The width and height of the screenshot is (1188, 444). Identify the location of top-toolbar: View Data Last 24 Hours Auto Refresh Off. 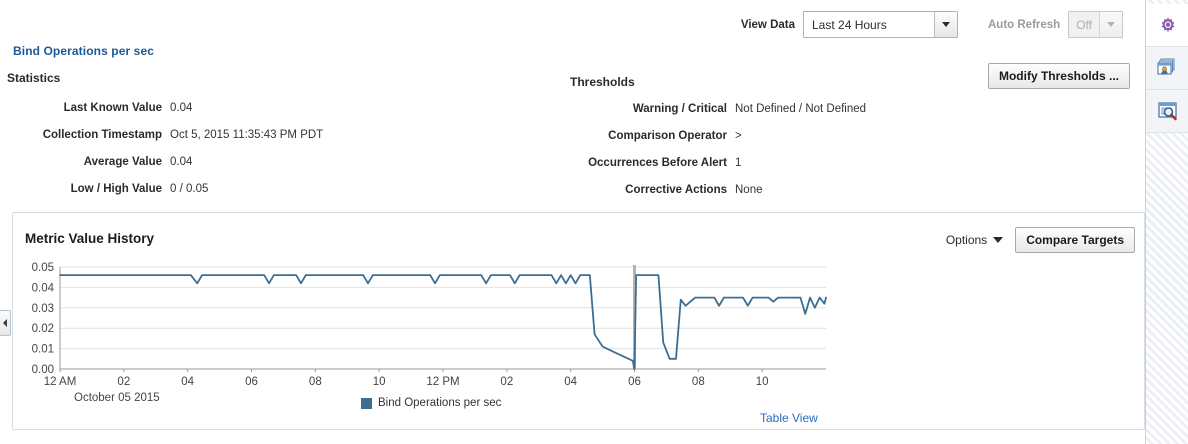
(572, 22).